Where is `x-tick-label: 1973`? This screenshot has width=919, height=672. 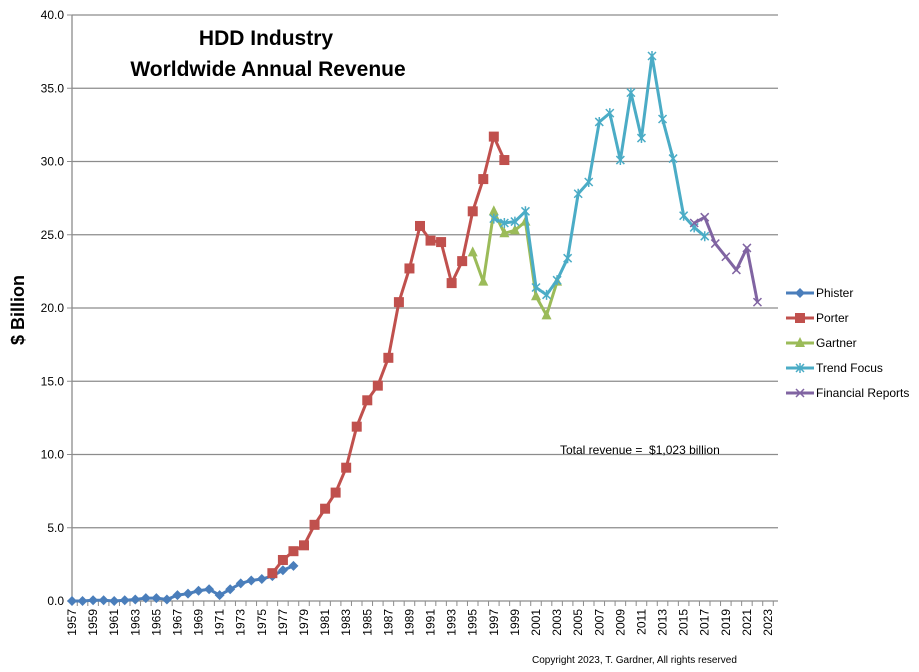
x-tick-label: 1973 is located at coordinates (241, 622).